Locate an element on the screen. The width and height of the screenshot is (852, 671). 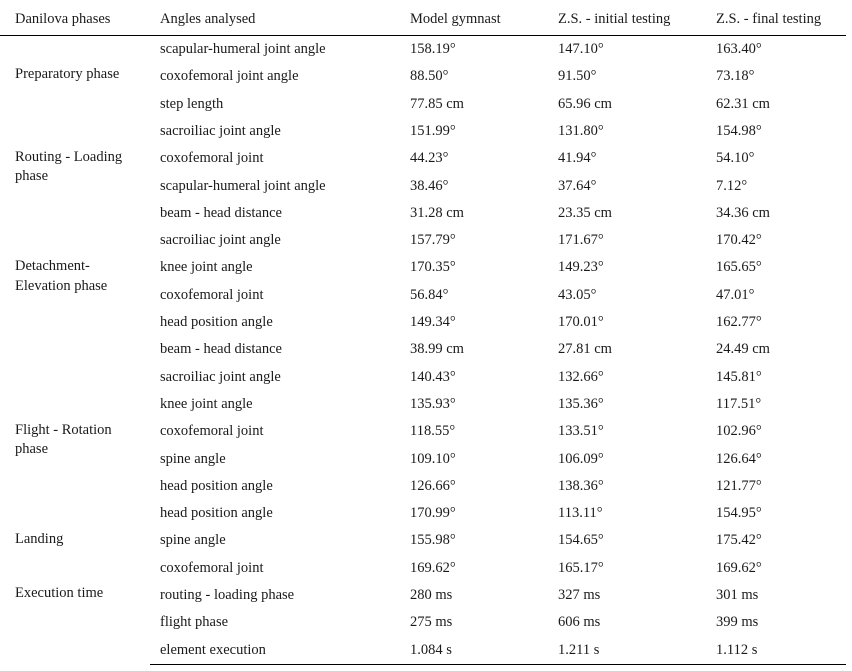
initial-value-cell: 133.51° is located at coordinates (581, 431).